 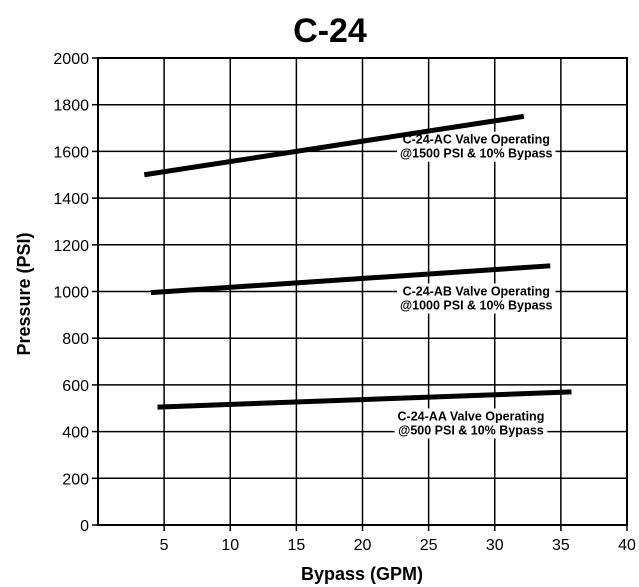 What do you see at coordinates (24, 293) in the screenshot?
I see `y-axis-label: Pressure (PSI)` at bounding box center [24, 293].